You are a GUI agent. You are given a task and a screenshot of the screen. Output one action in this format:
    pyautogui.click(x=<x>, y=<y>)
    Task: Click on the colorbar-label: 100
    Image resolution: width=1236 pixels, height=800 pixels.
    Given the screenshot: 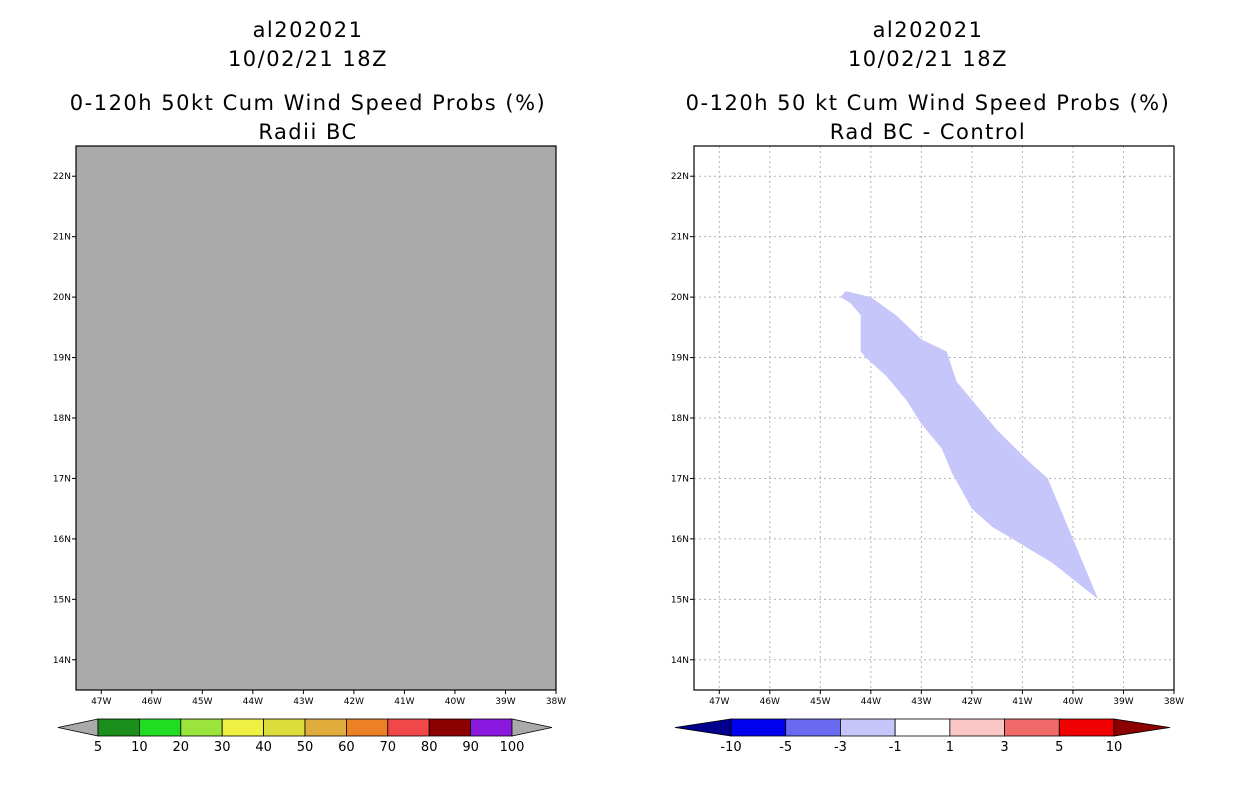 What is the action you would take?
    pyautogui.click(x=512, y=747)
    